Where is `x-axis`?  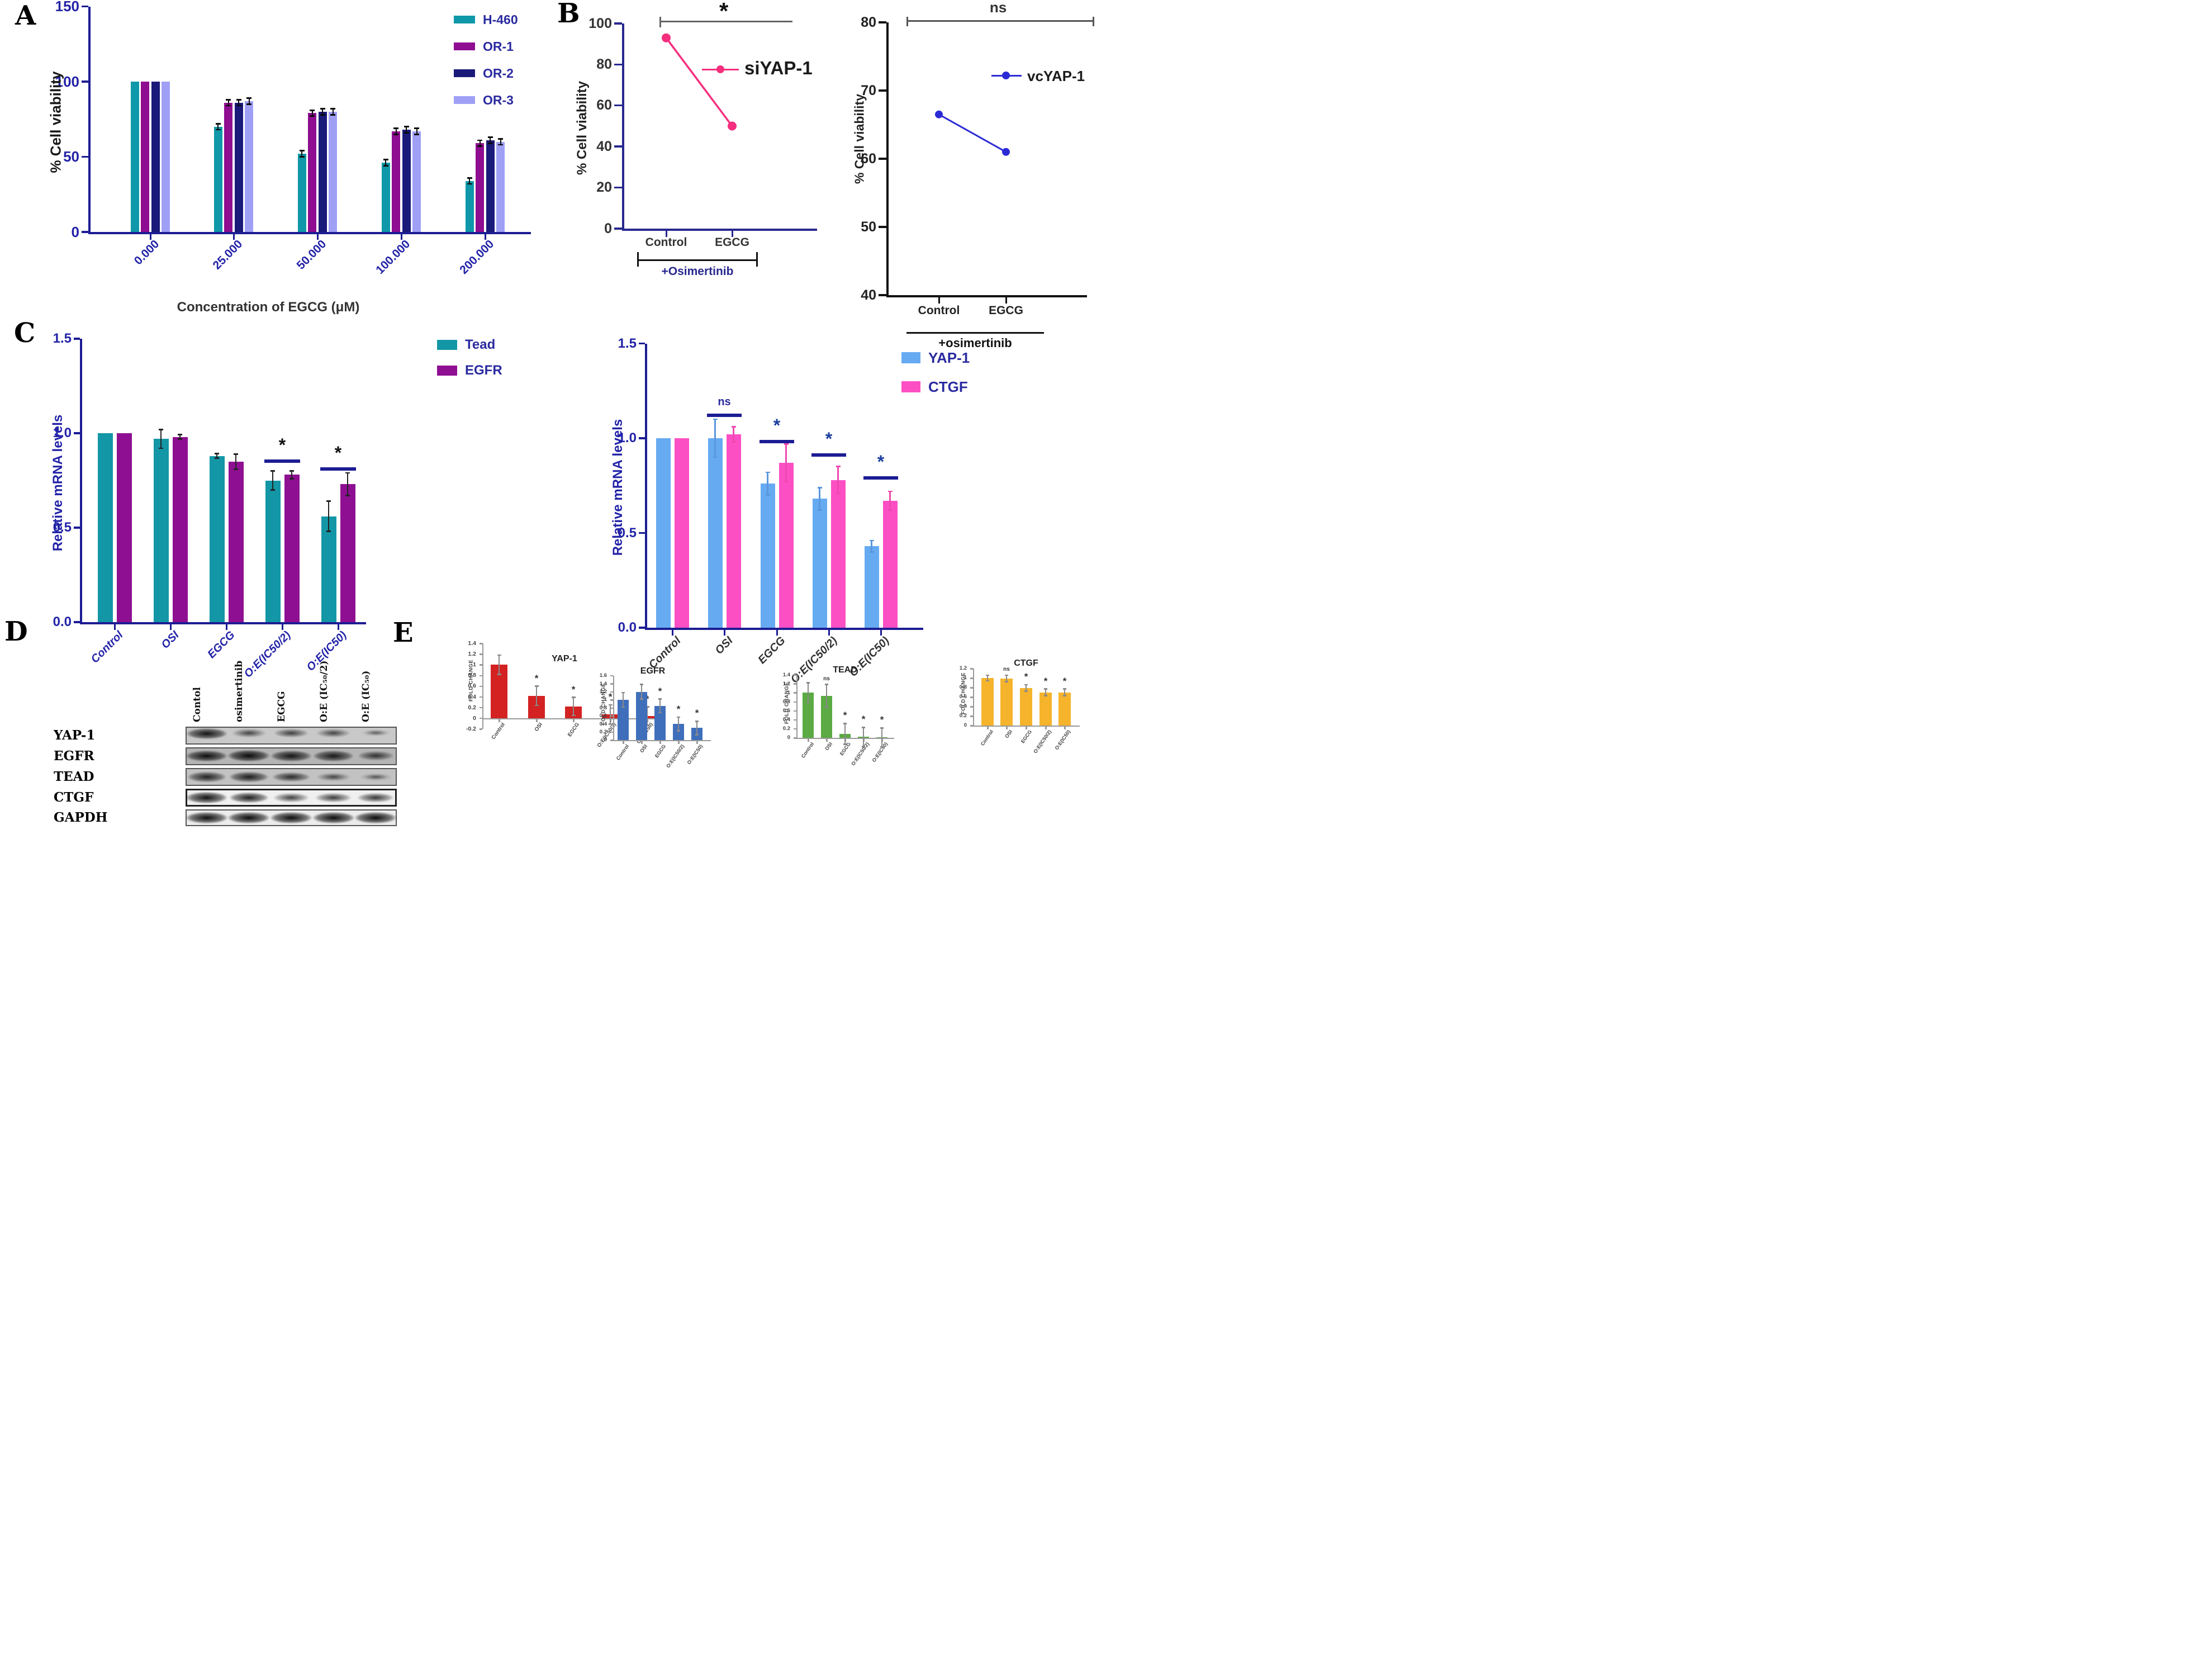 x-axis is located at coordinates (573, 718).